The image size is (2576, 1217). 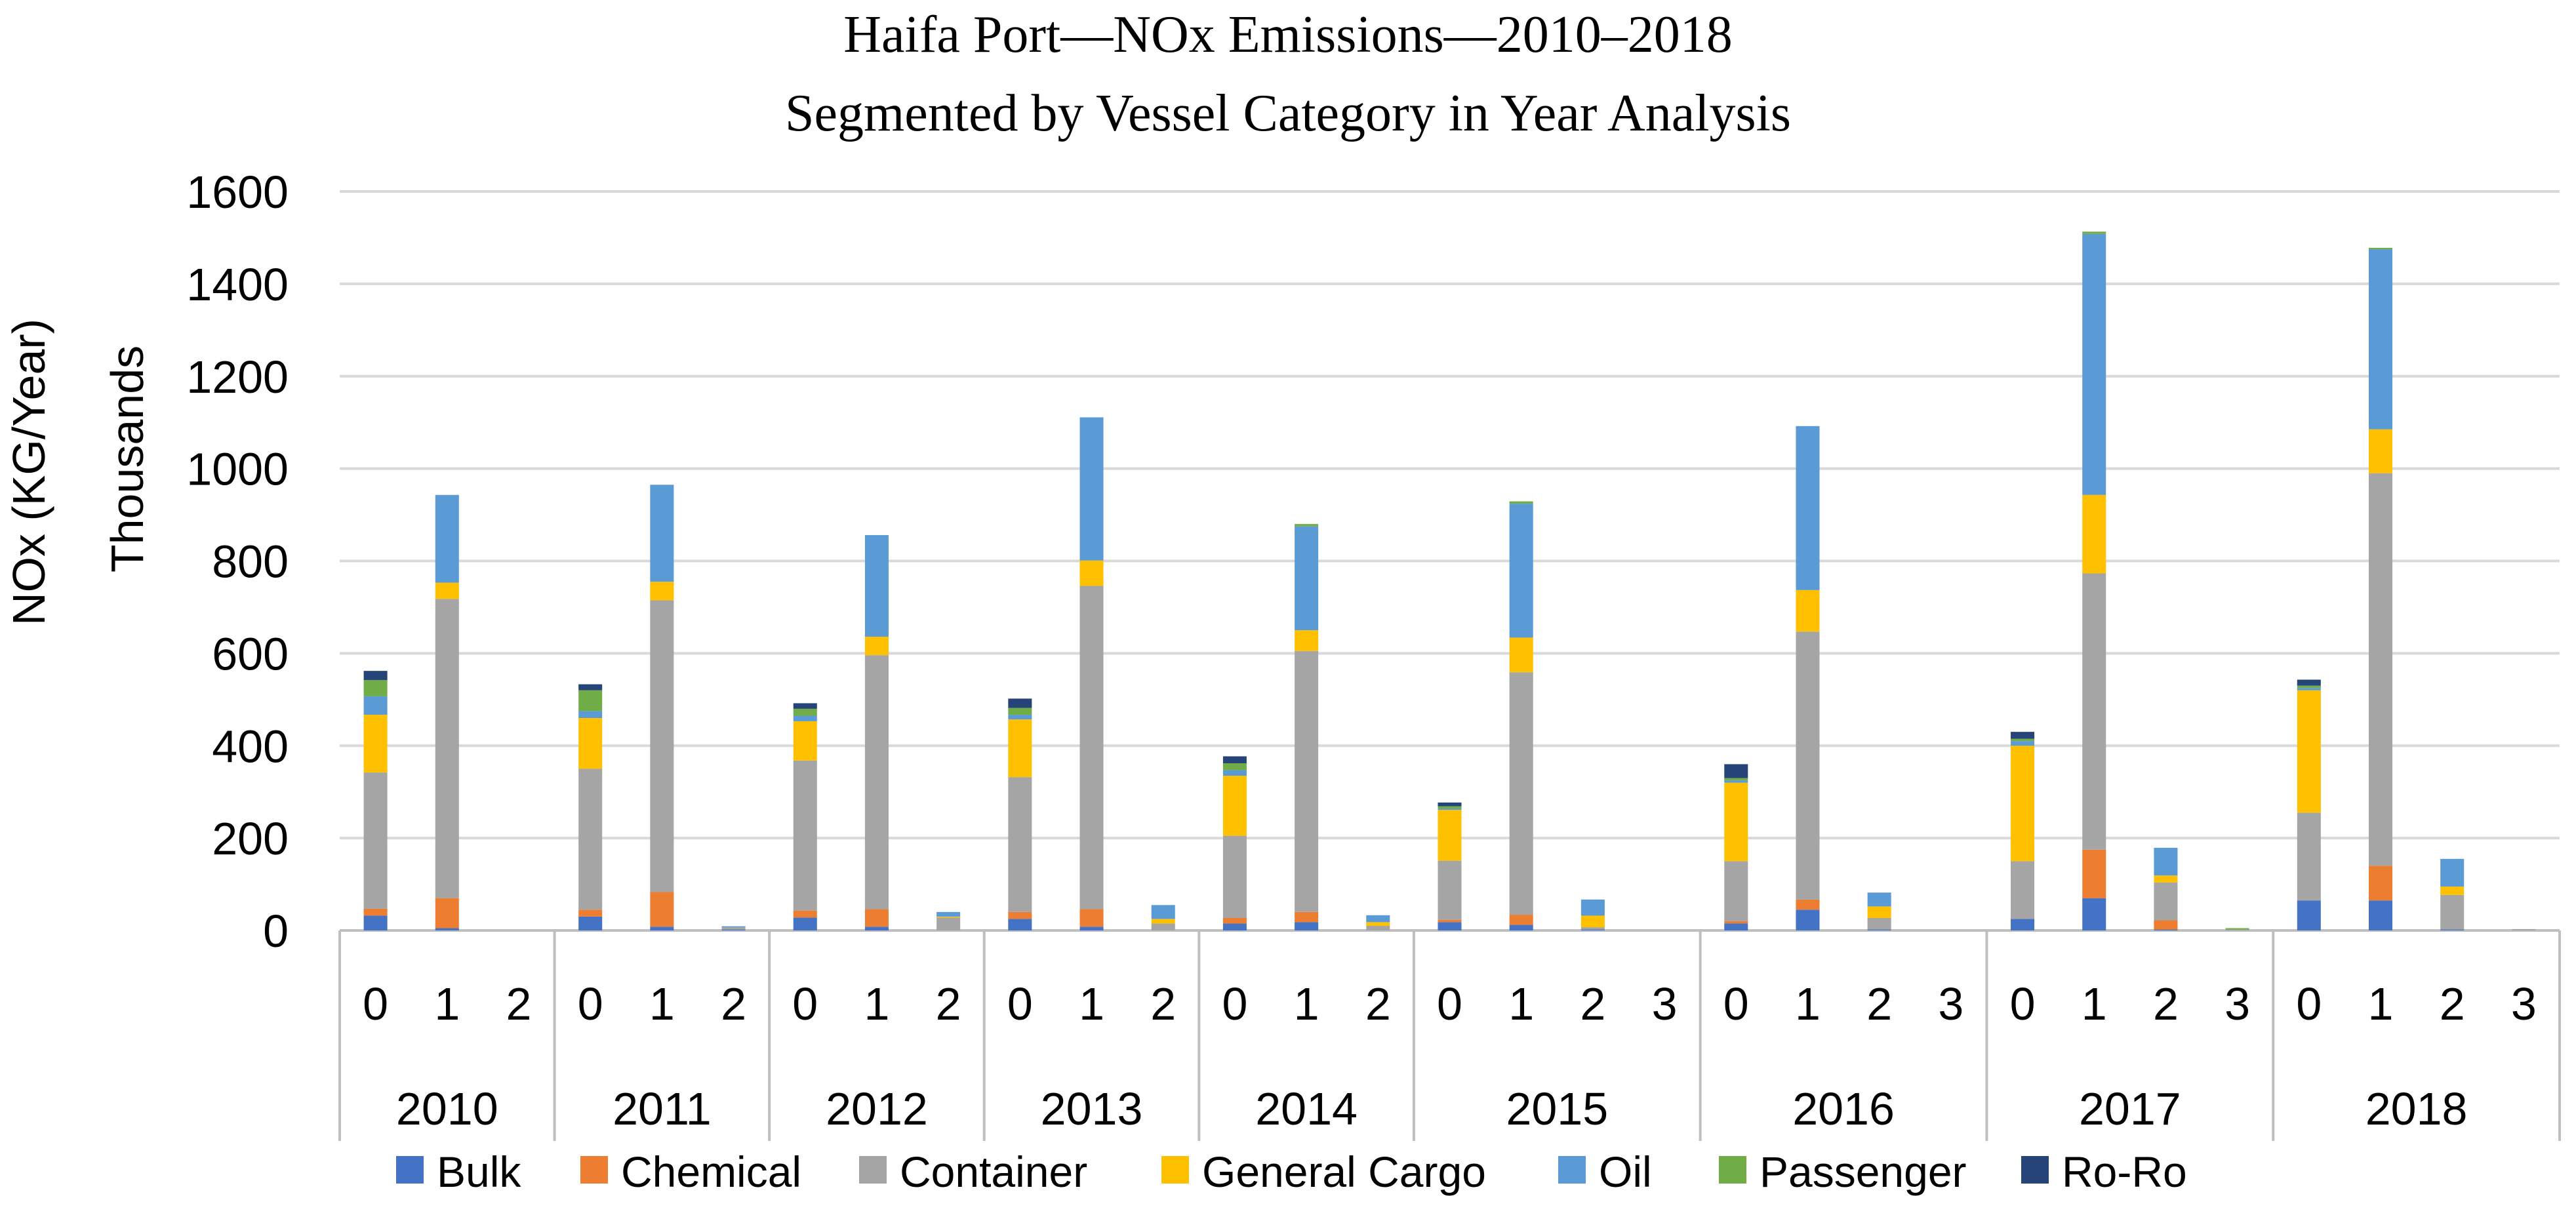 I want to click on legend-item: Oil, so click(x=1605, y=1171).